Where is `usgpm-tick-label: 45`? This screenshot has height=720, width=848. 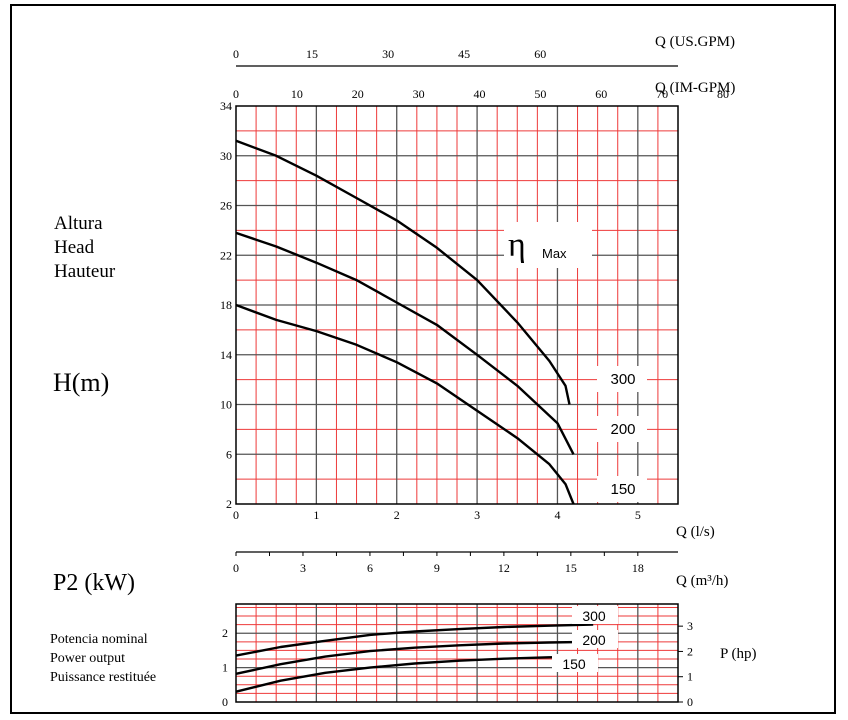 usgpm-tick-label: 45 is located at coordinates (464, 54).